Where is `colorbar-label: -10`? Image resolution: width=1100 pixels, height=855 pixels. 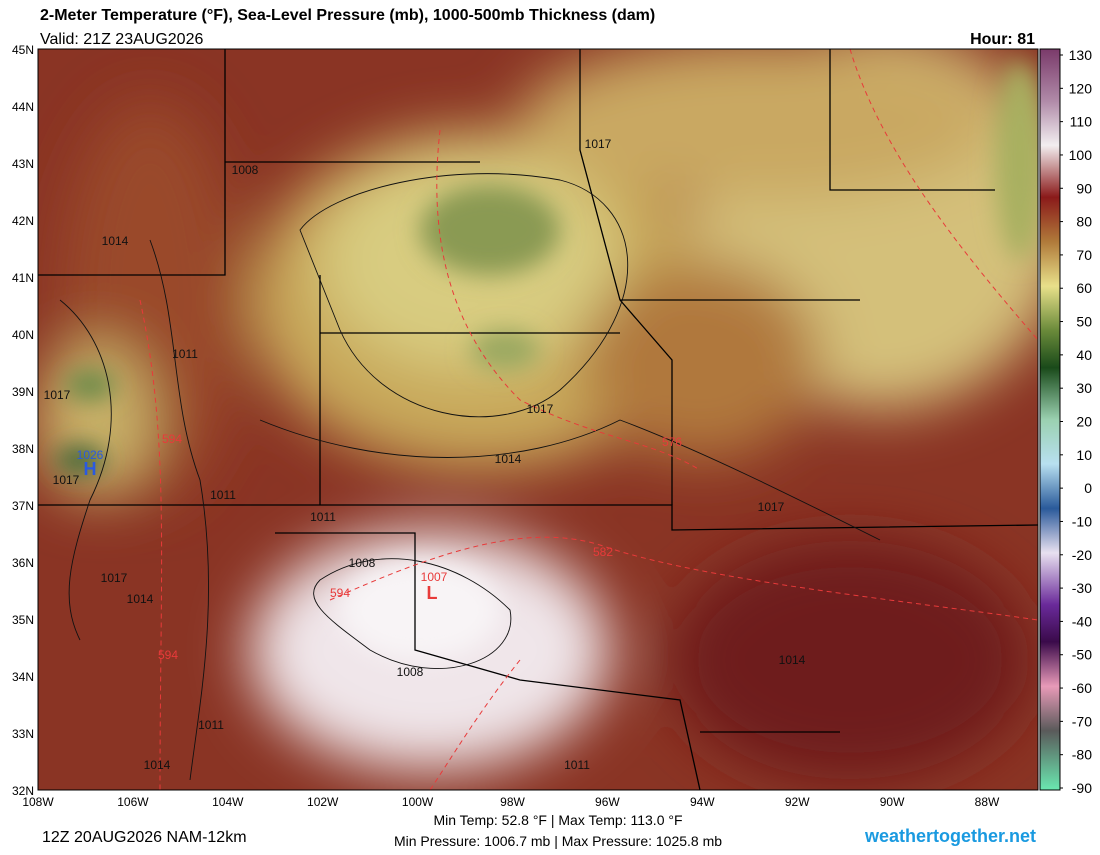 colorbar-label: -10 is located at coordinates (1082, 521).